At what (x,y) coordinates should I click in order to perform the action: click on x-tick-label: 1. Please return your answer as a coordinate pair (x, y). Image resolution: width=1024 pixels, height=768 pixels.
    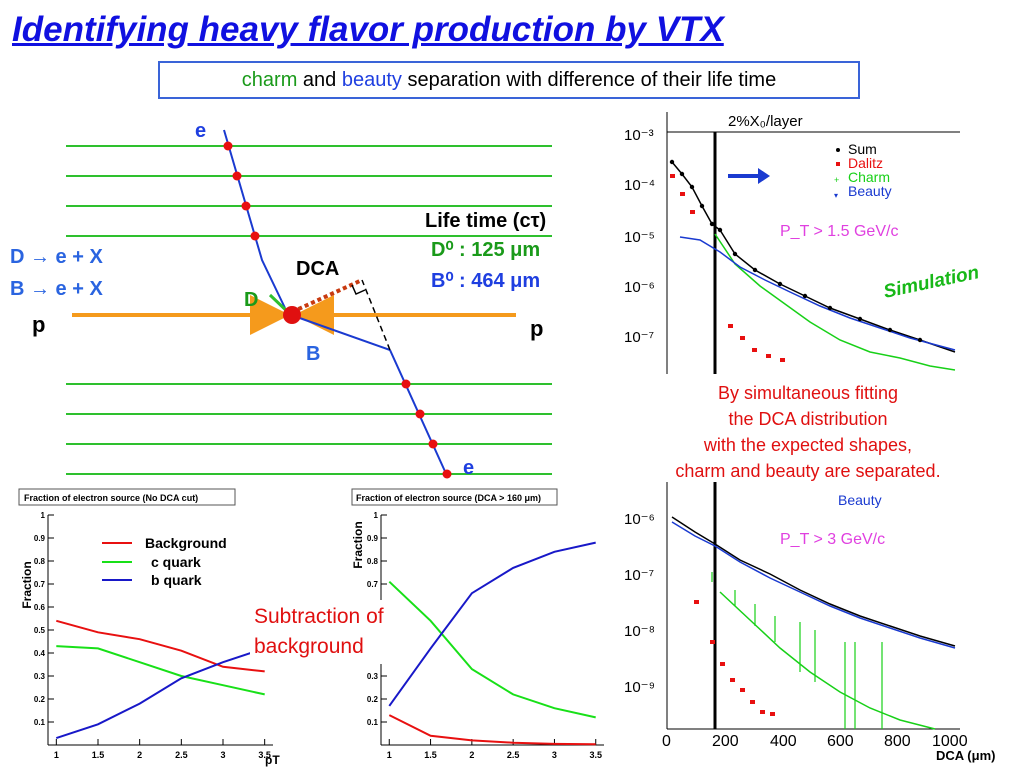
    Looking at the image, I should click on (56, 755).